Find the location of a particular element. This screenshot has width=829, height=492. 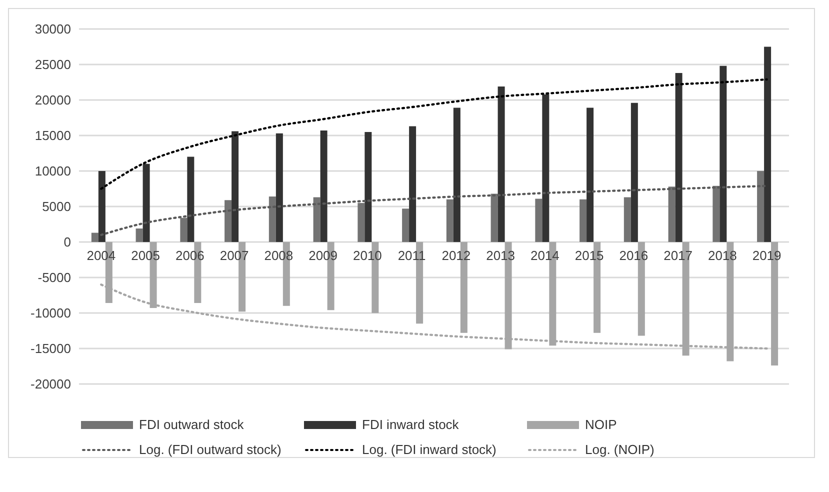

y-tick-label: -20000 is located at coordinates (50, 384).